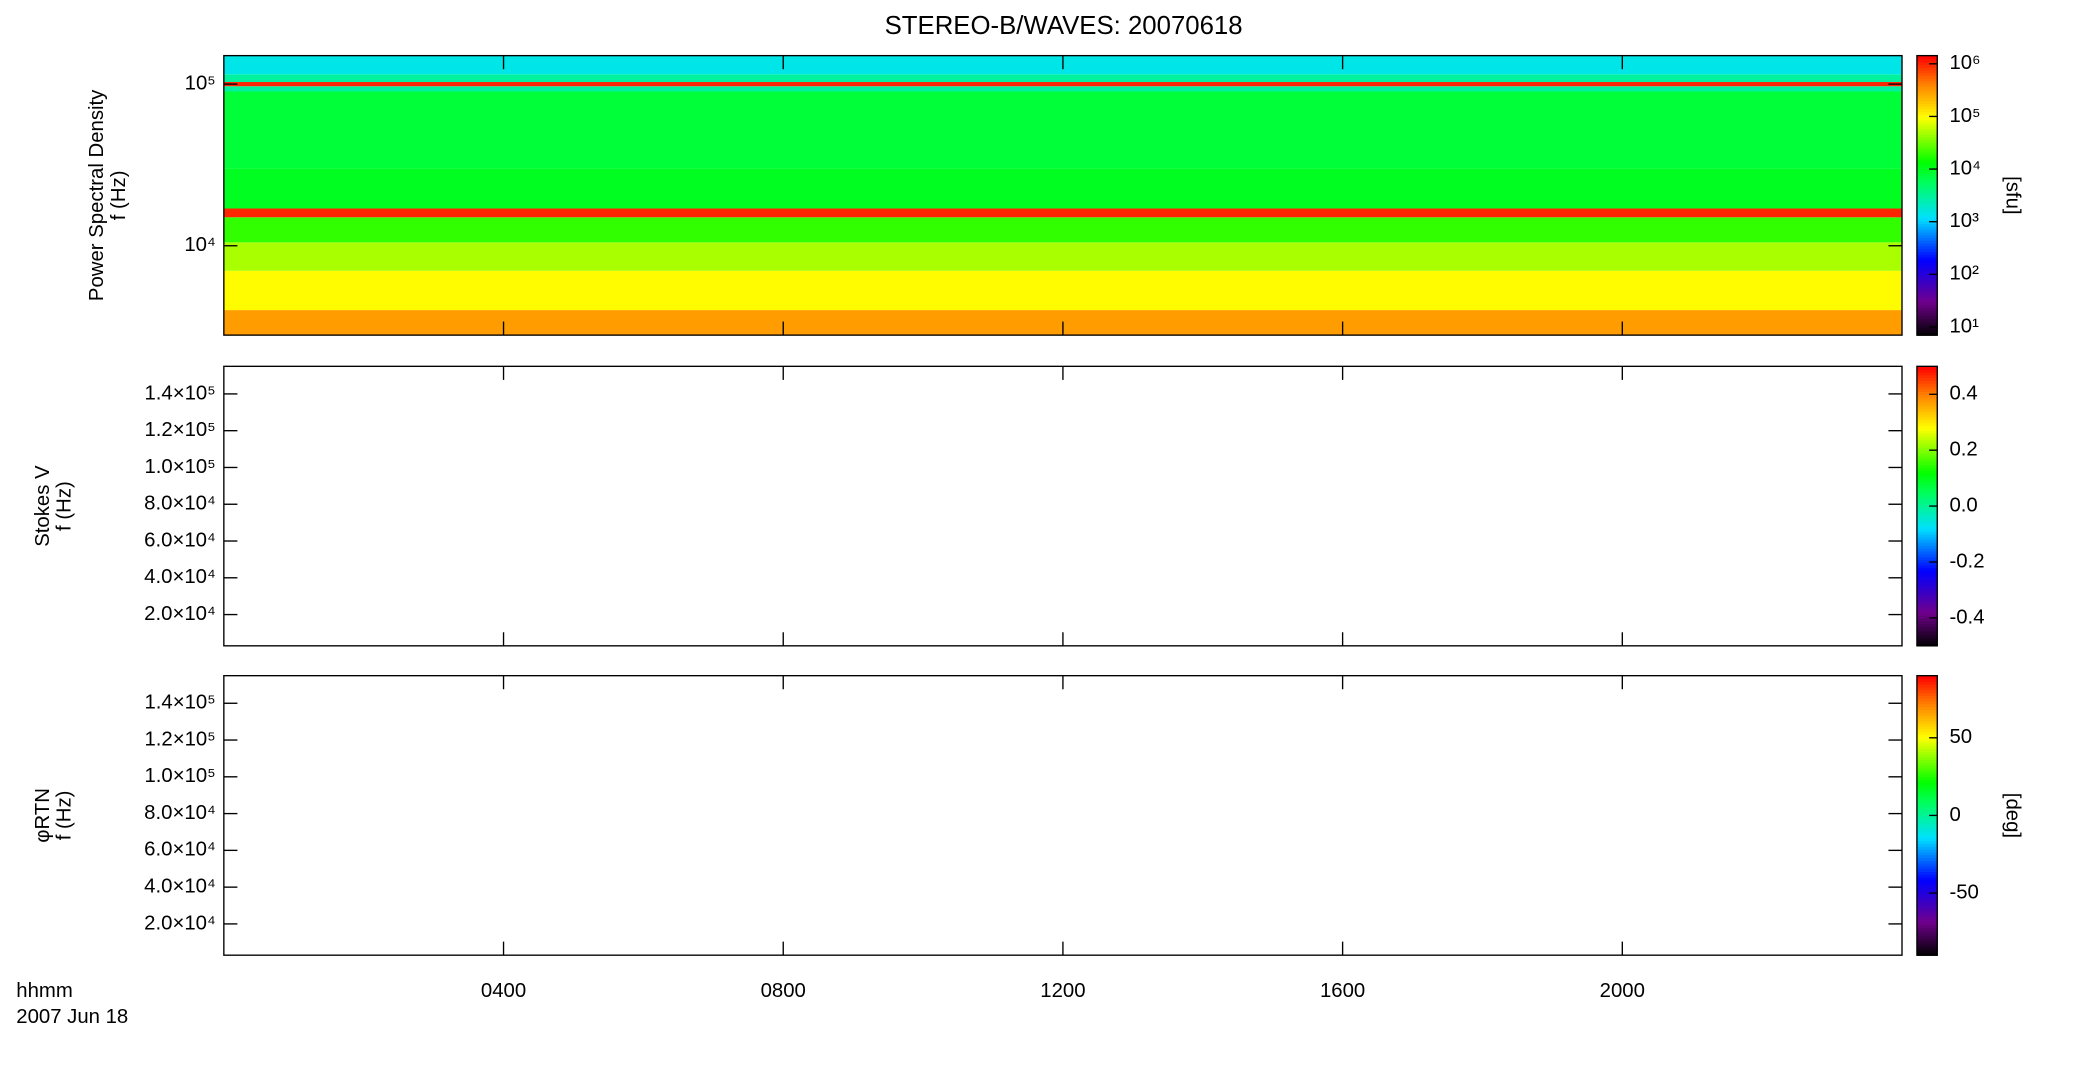 This screenshot has height=1080, width=2096. What do you see at coordinates (1966, 561) in the screenshot?
I see `colorbar-tick-label: -0.2` at bounding box center [1966, 561].